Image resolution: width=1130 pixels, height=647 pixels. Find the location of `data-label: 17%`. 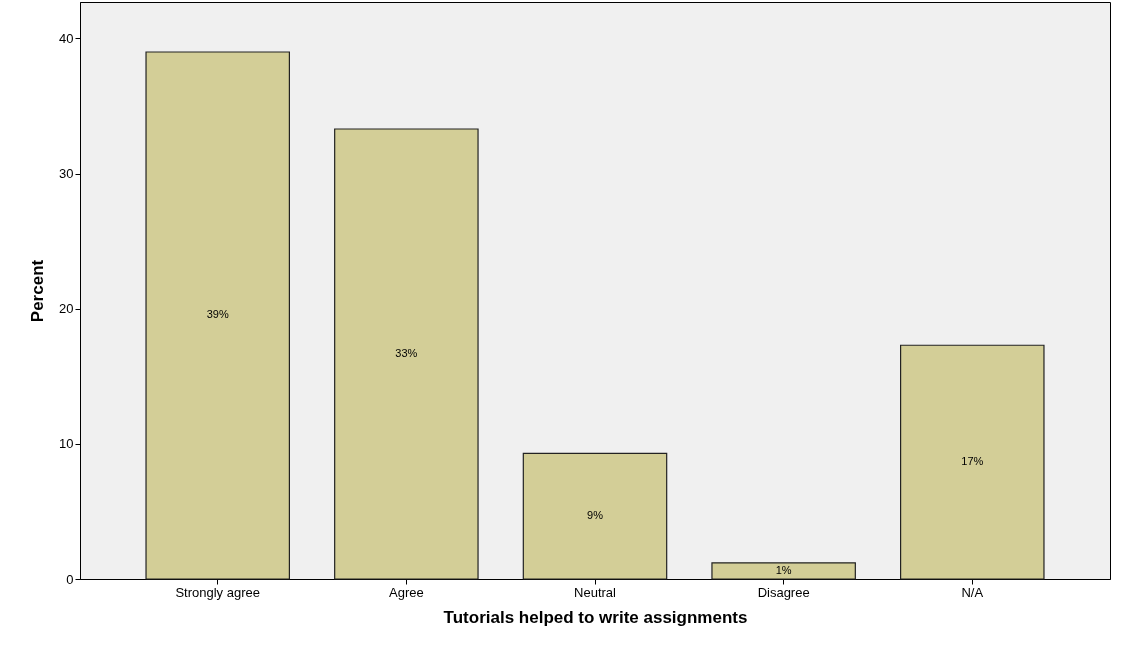

data-label: 17% is located at coordinates (972, 461).